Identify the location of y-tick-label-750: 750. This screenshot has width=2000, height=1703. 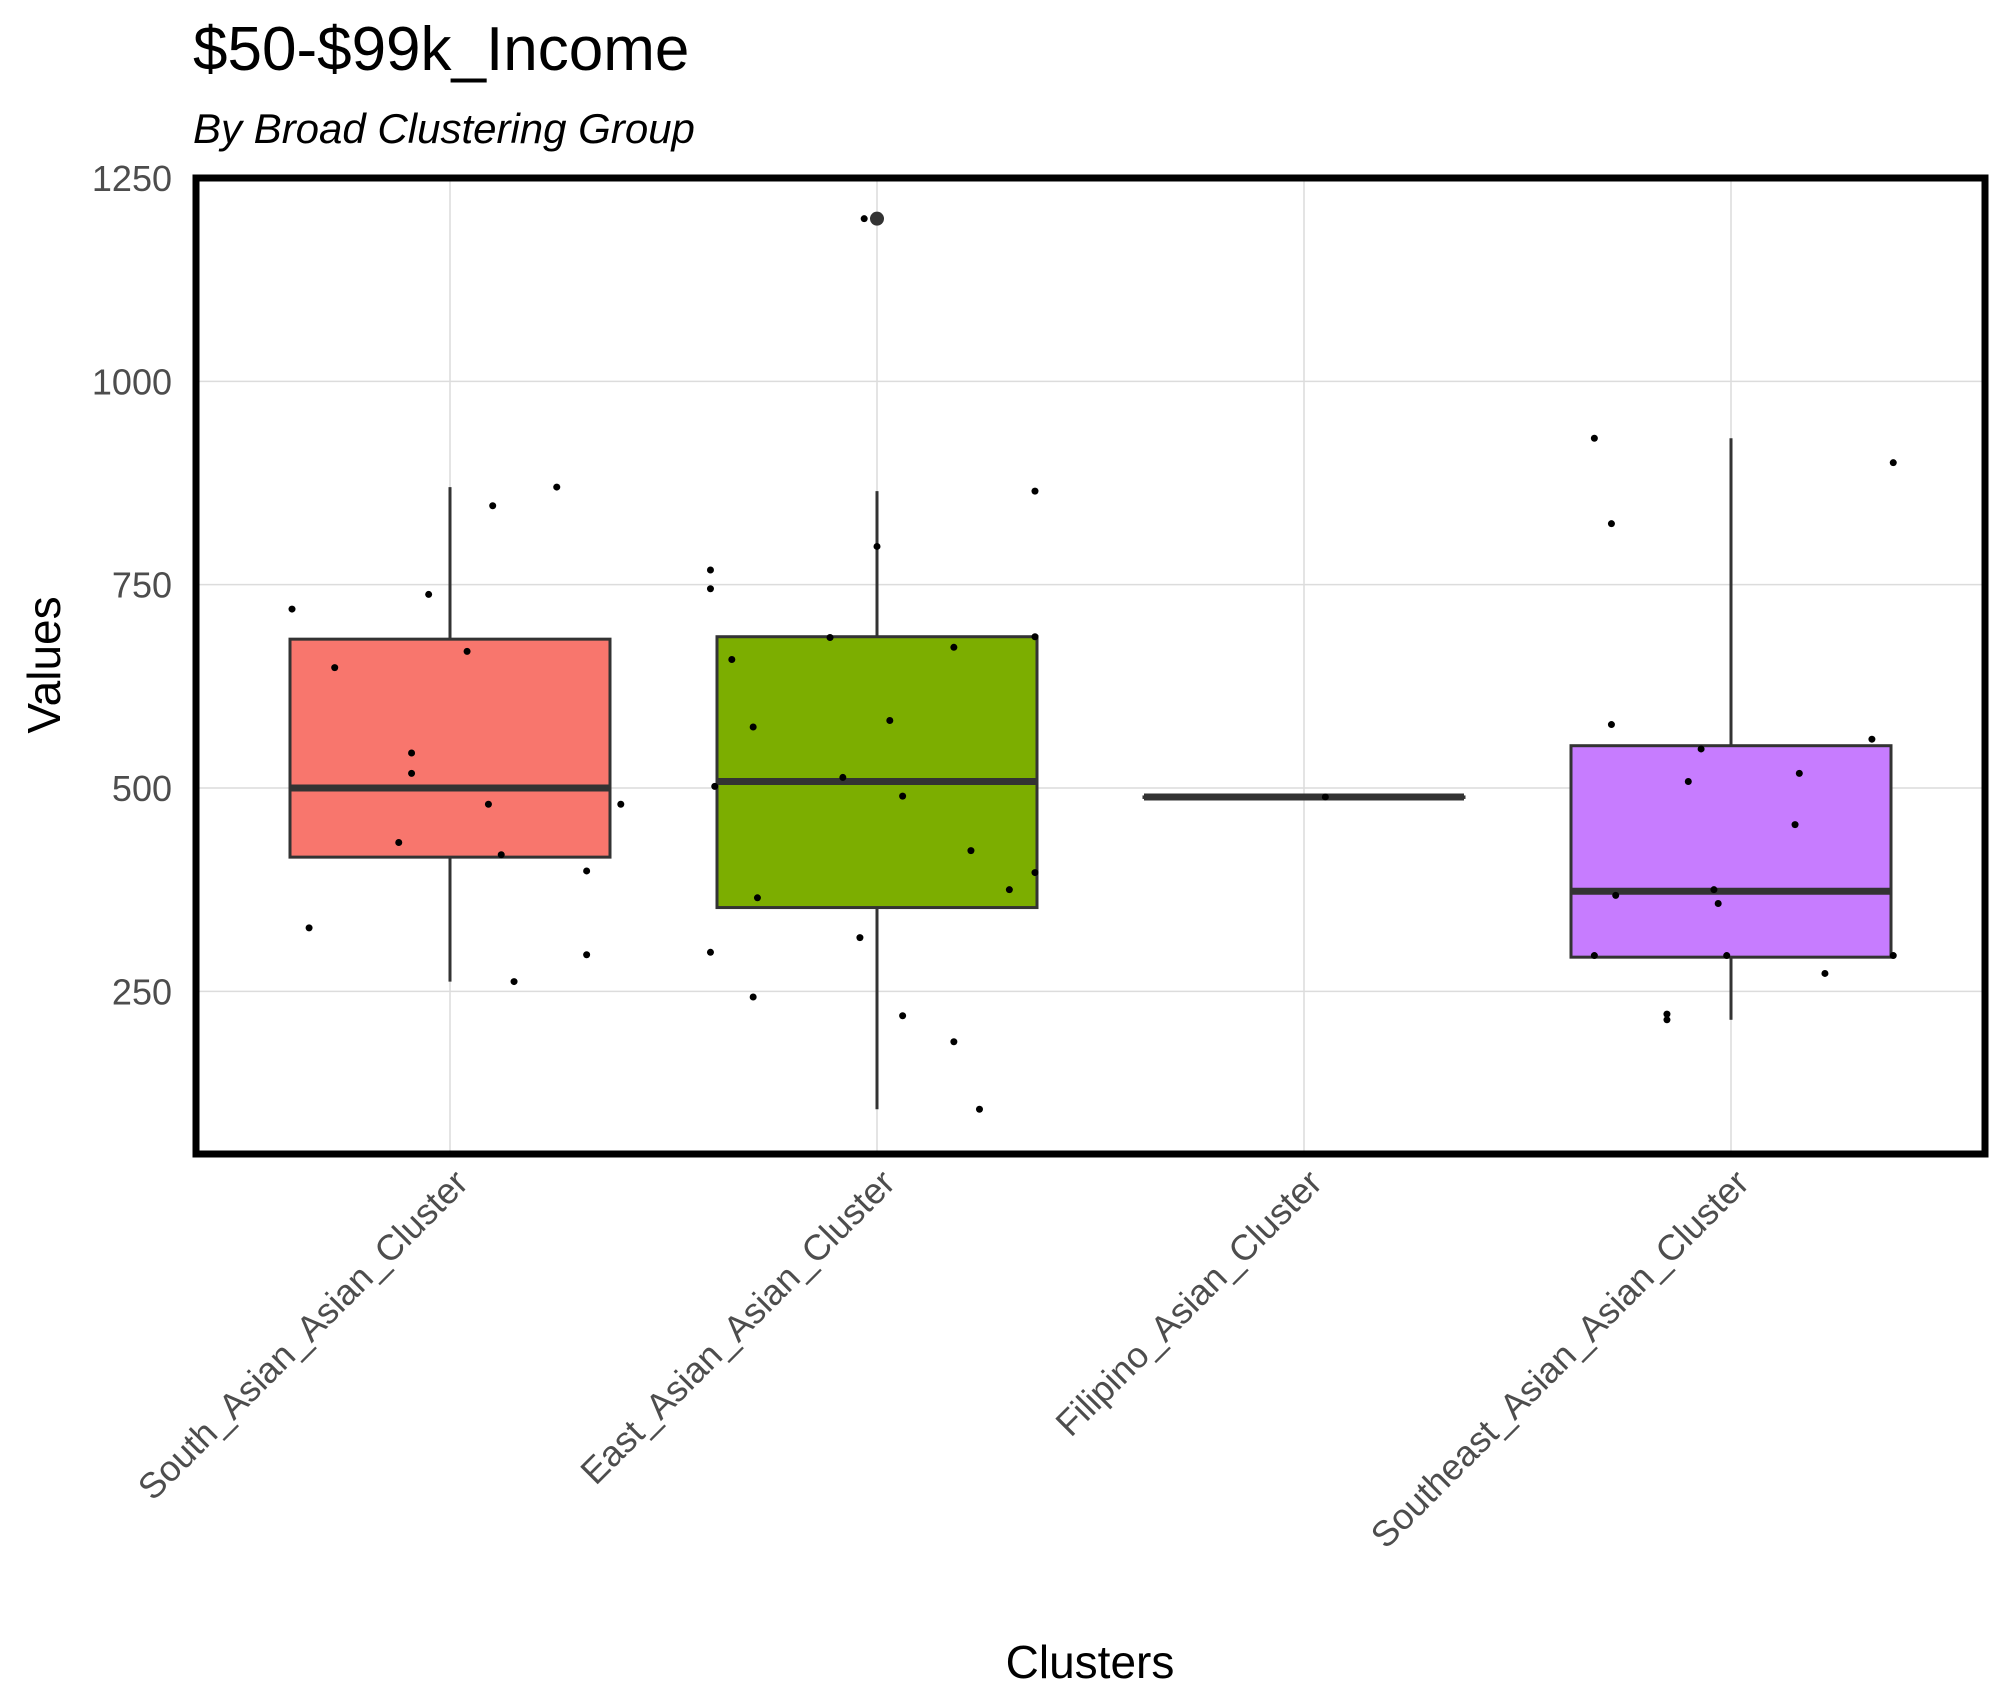
(142, 585).